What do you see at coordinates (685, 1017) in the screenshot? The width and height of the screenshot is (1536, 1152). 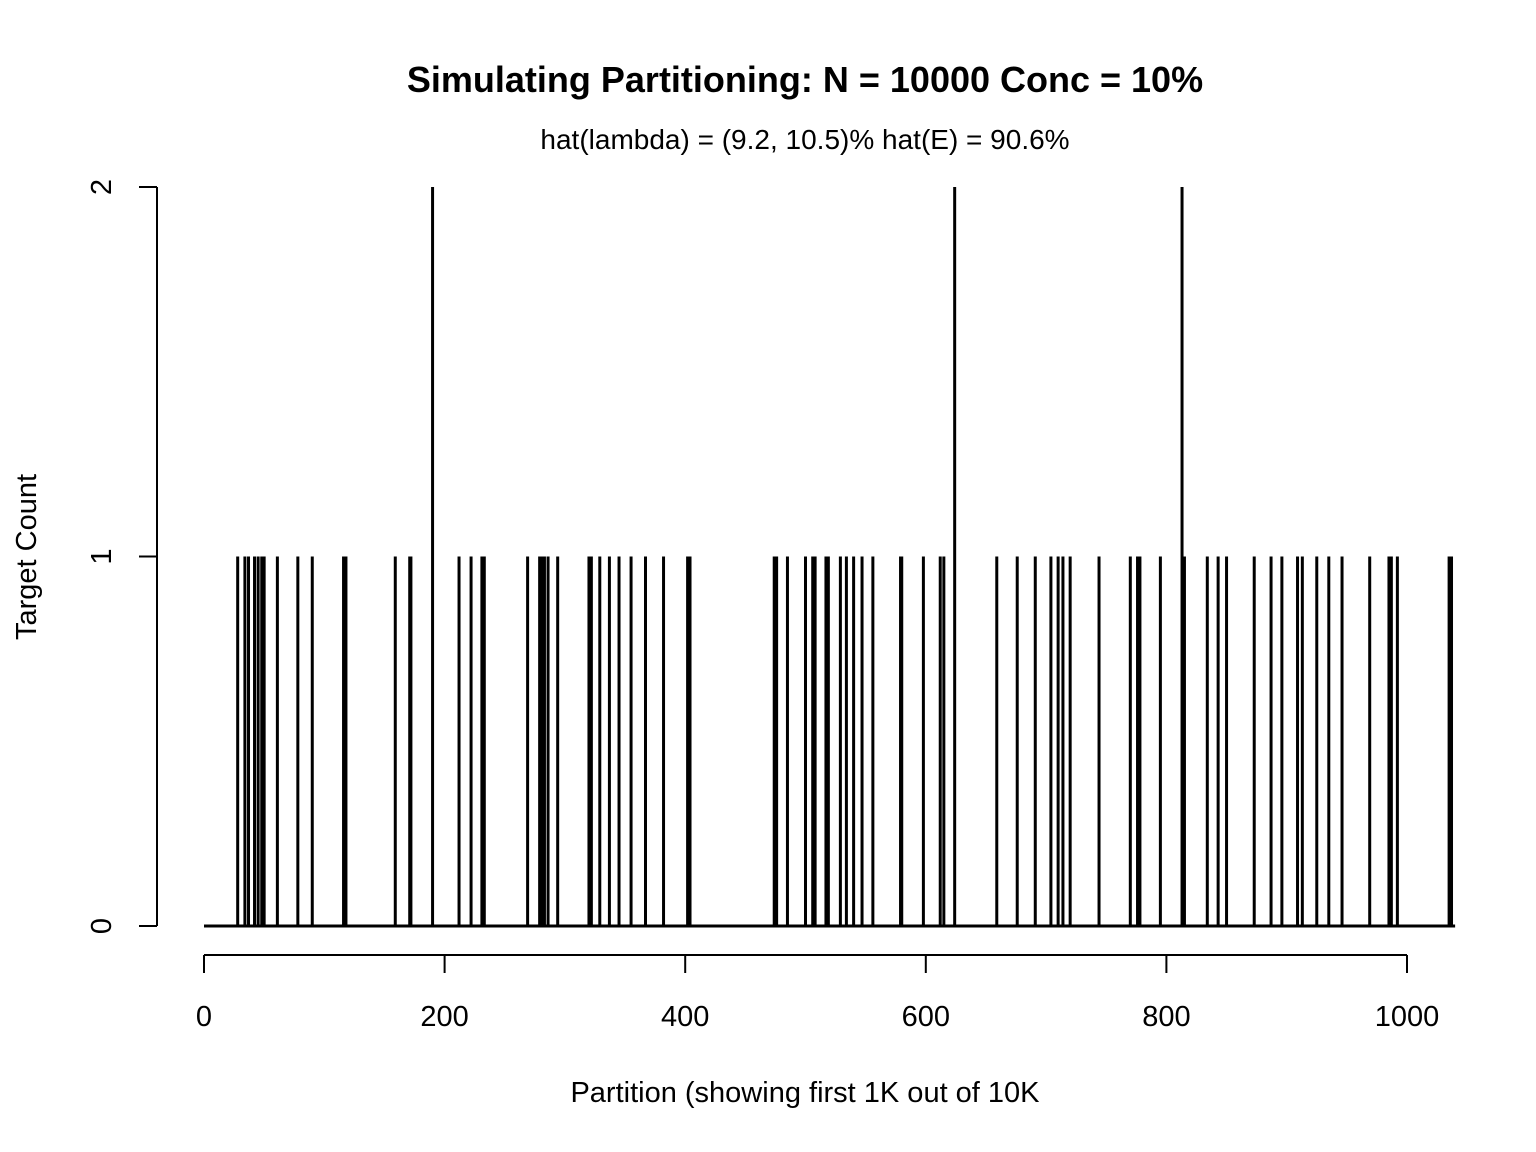 I see `x-tick-label: 400` at bounding box center [685, 1017].